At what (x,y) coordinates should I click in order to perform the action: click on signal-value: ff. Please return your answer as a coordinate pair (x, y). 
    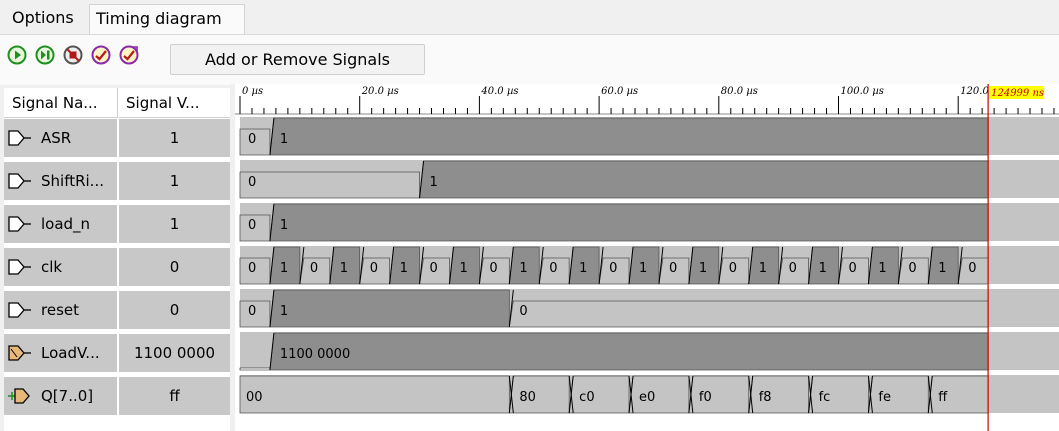
    Looking at the image, I should click on (174, 396).